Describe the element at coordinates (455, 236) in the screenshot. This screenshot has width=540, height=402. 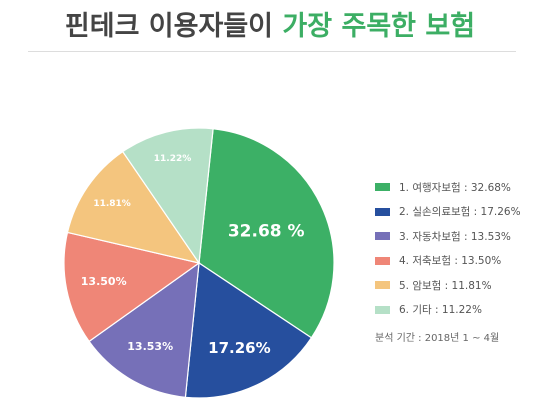
I see `legend-label-3: 3. 자동차보험 : 13.53%` at that location.